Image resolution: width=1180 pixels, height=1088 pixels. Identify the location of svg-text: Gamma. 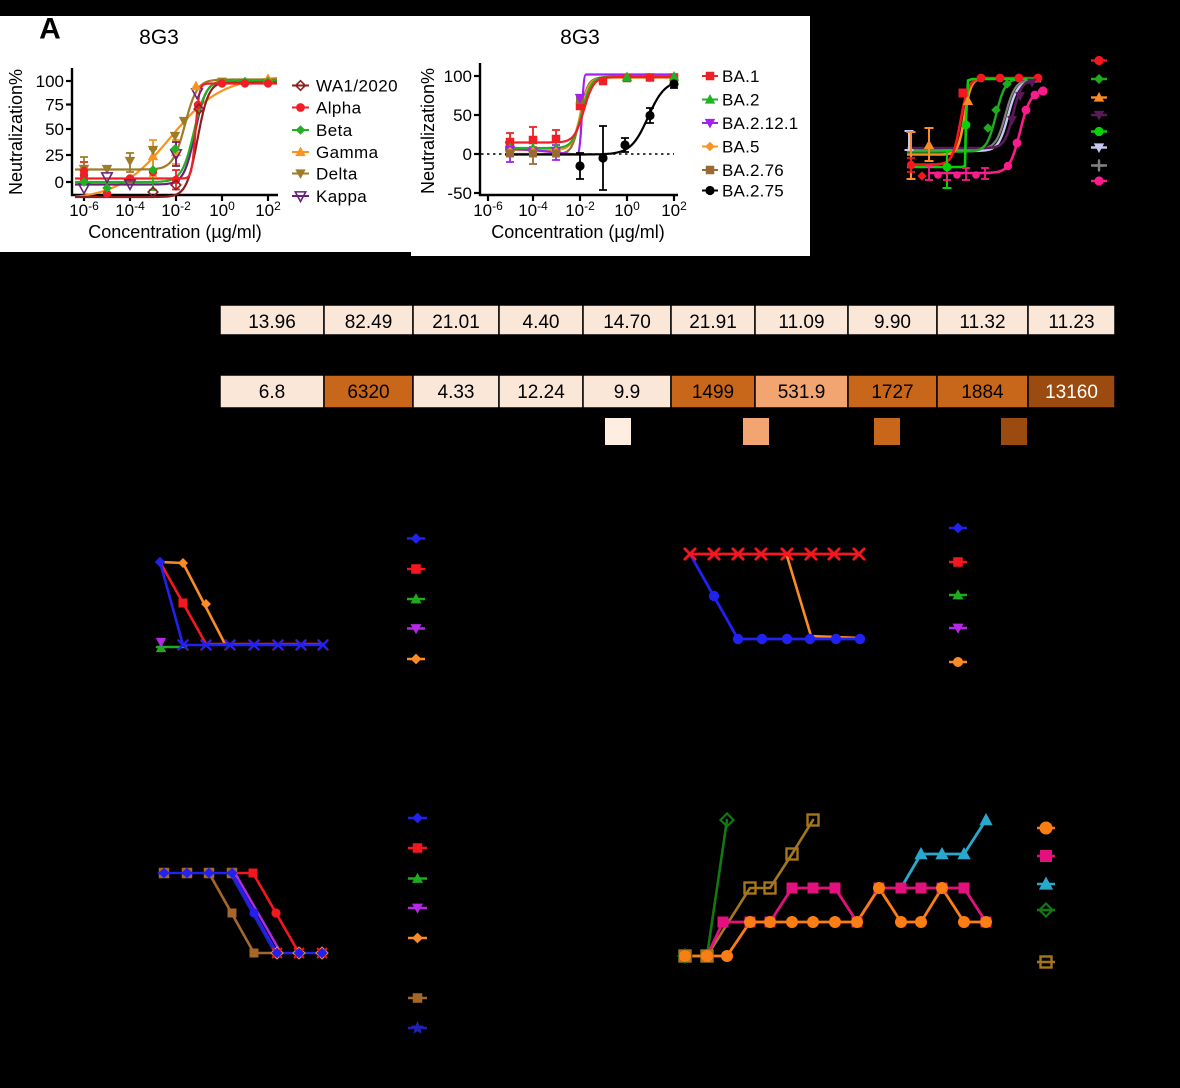
(347, 152).